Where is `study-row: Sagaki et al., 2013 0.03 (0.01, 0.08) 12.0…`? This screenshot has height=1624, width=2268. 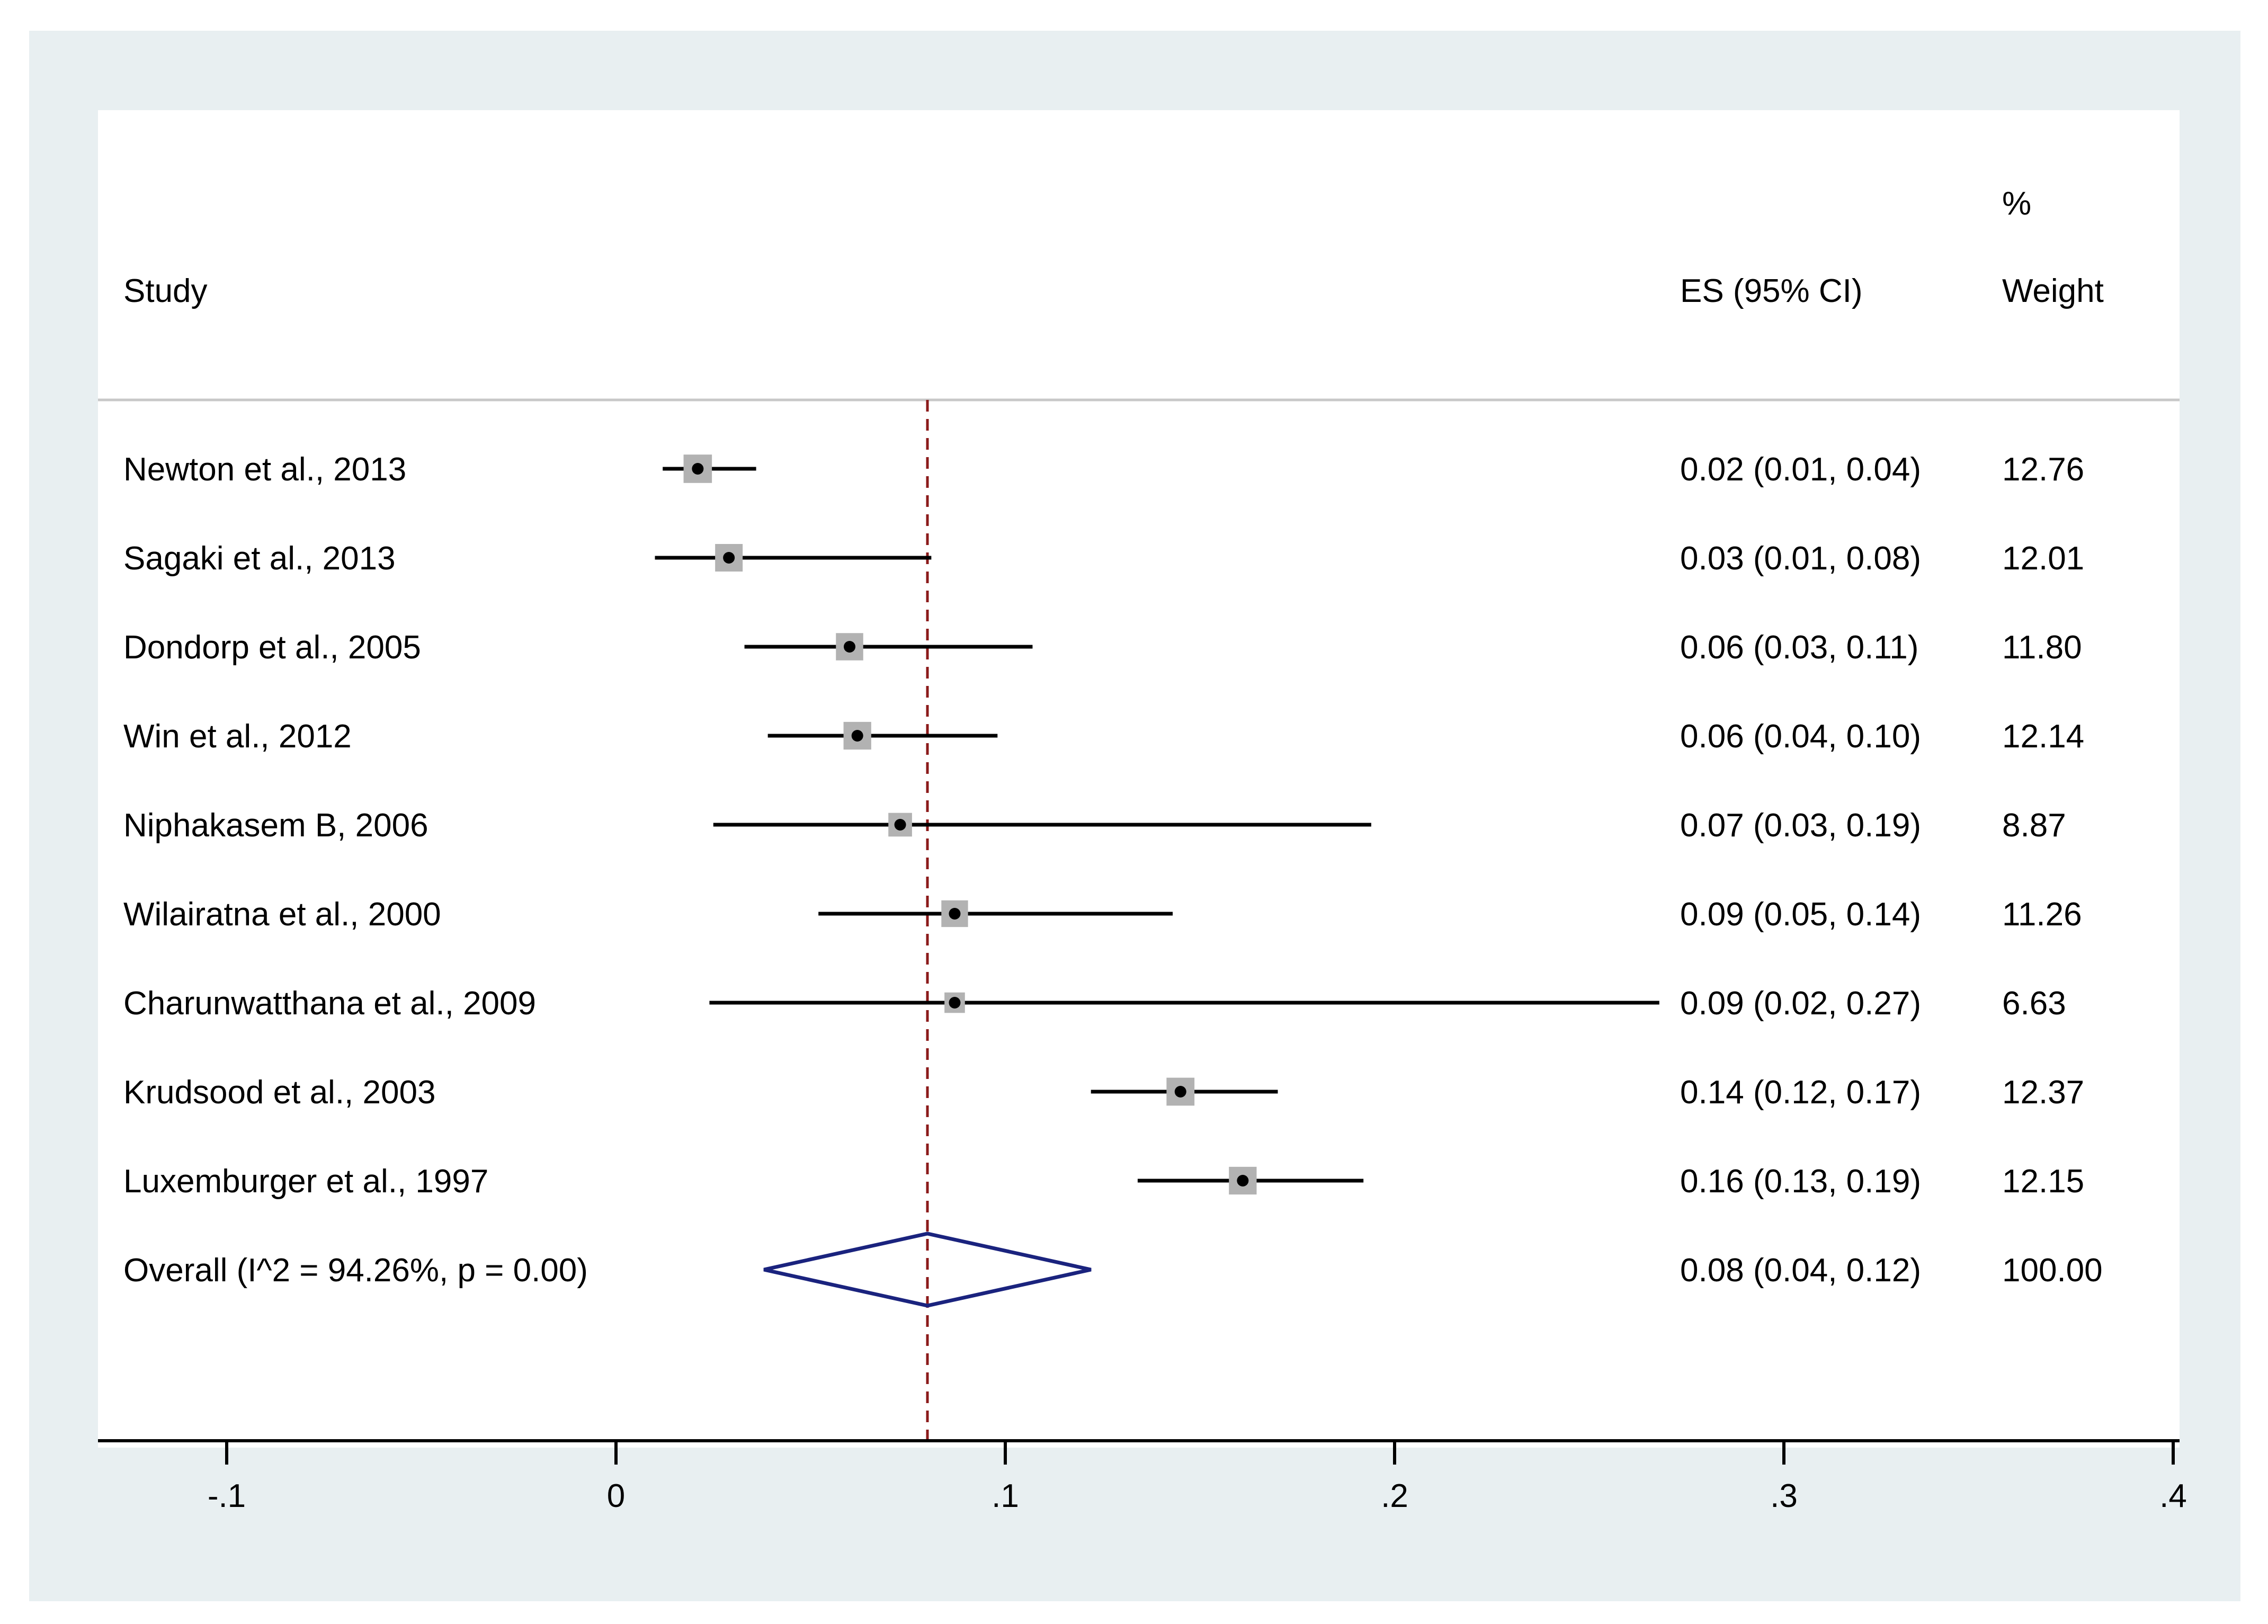 study-row: Sagaki et al., 2013 0.03 (0.01, 0.08) 12.0… is located at coordinates (1104, 558).